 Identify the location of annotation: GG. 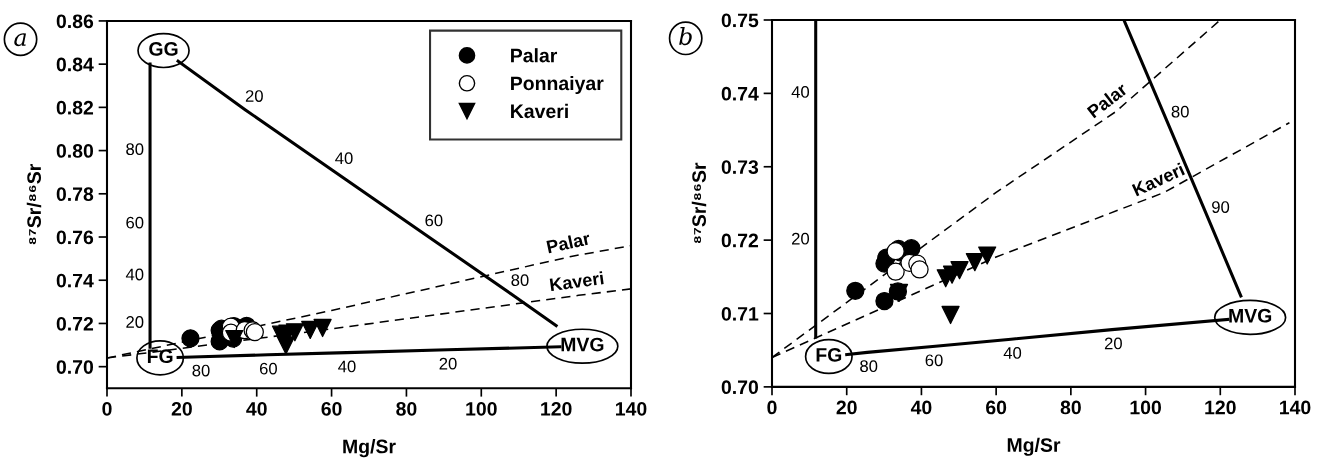
(163, 49).